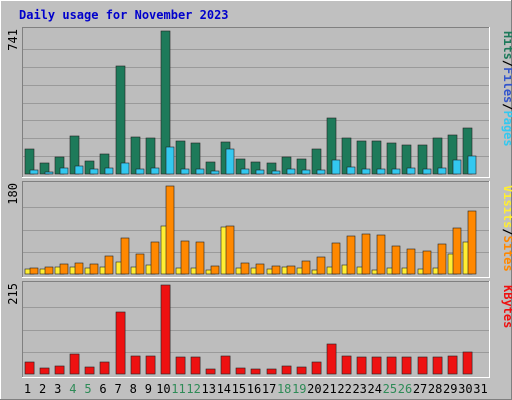  What do you see at coordinates (13, 194) in the screenshot?
I see `y-max-label: 180` at bounding box center [13, 194].